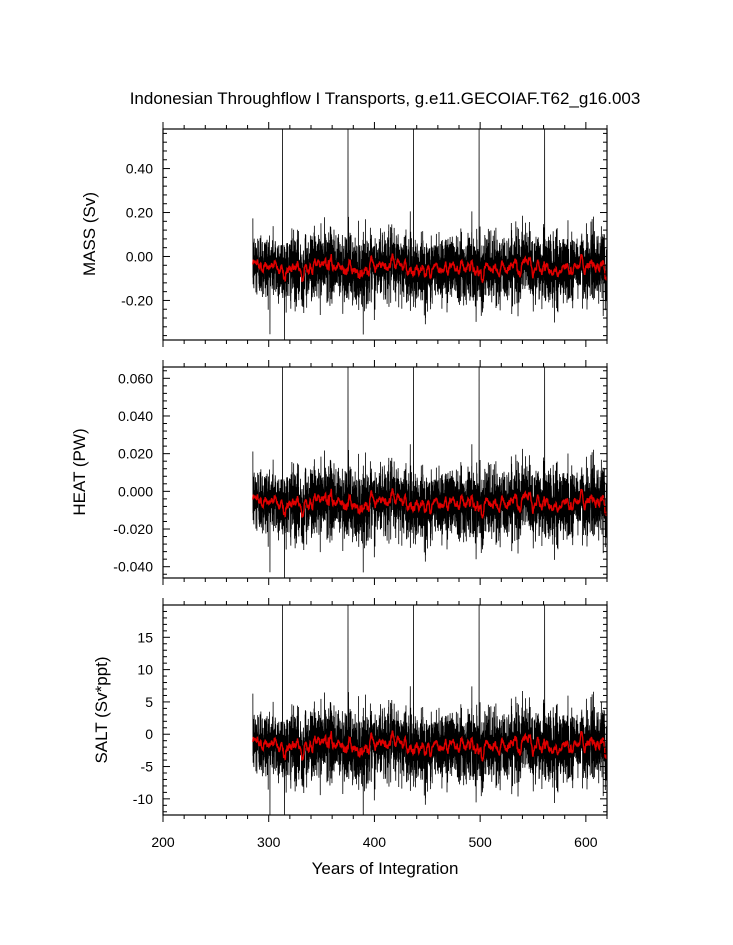 The height and width of the screenshot is (945, 733). I want to click on xtick-label: 300, so click(269, 842).